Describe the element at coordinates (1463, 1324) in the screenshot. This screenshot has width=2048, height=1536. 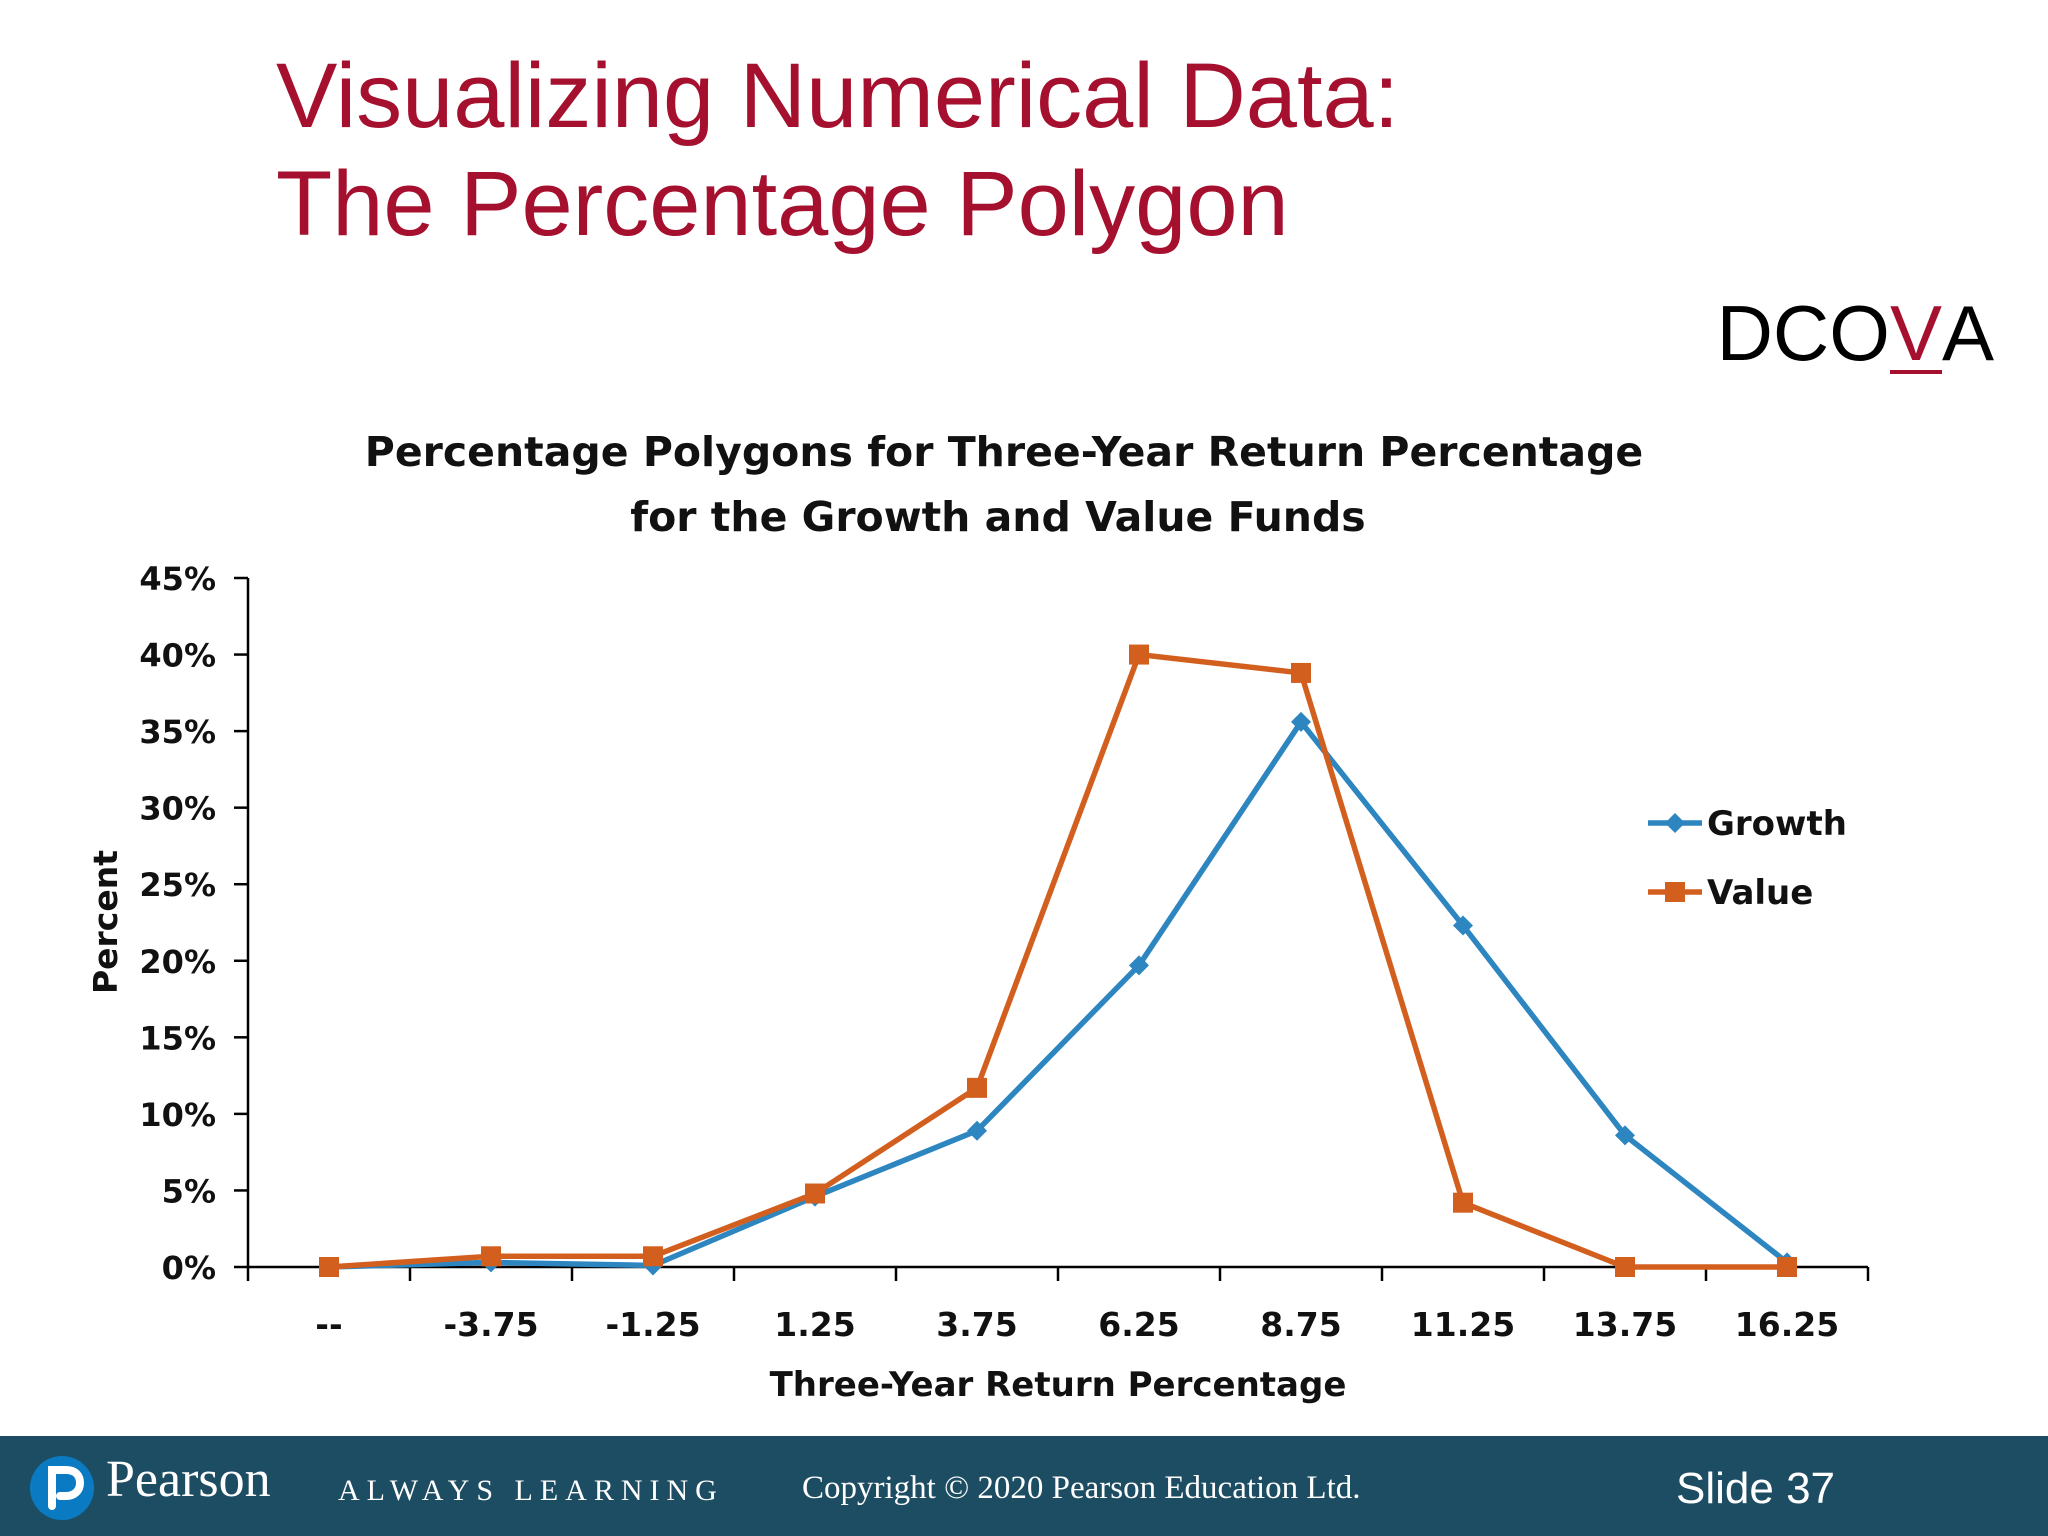
I see `x-tick-label: 11.25` at that location.